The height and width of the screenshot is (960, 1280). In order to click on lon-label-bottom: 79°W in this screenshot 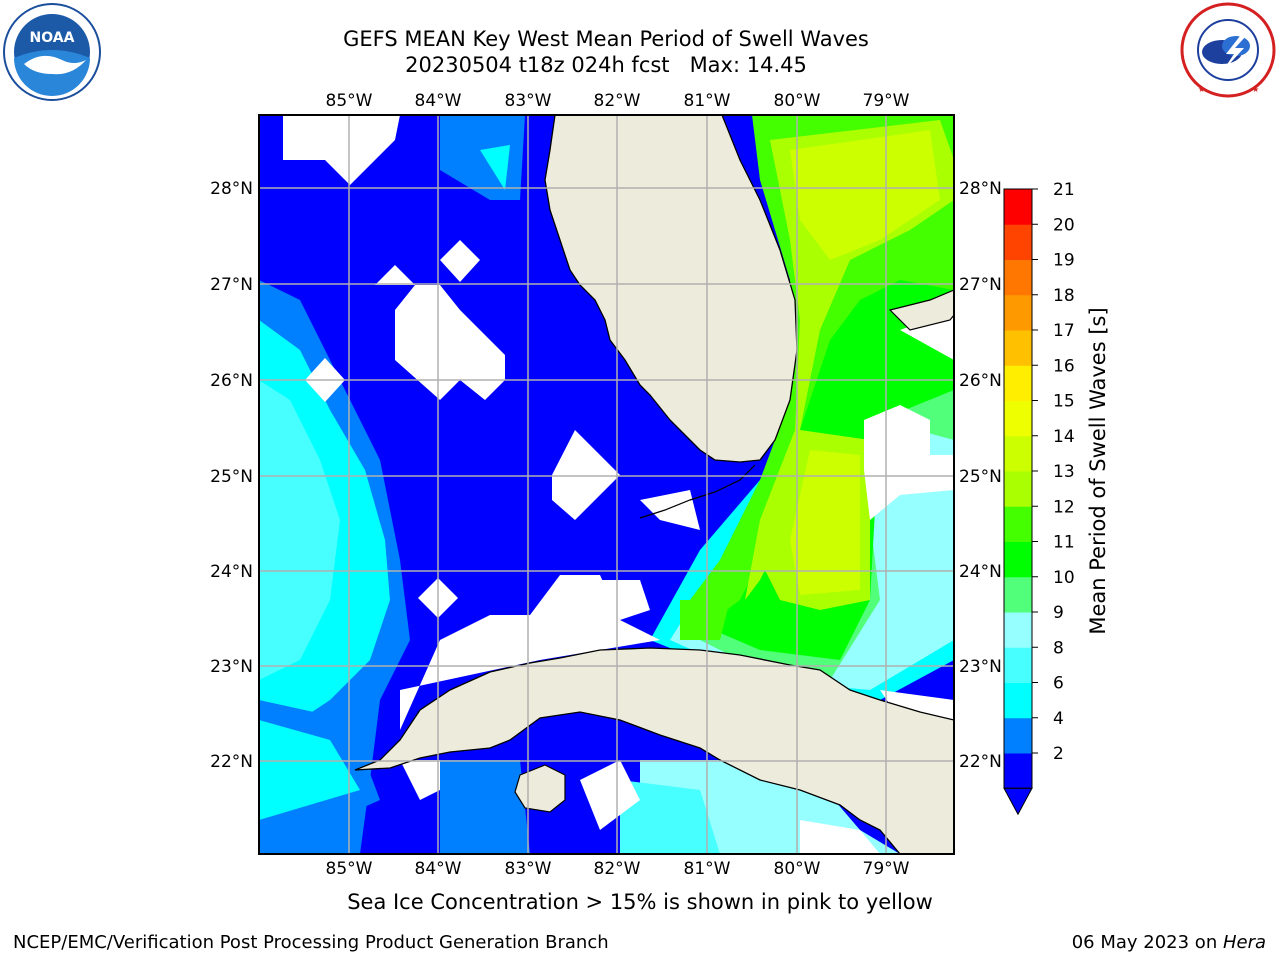, I will do `click(886, 869)`.